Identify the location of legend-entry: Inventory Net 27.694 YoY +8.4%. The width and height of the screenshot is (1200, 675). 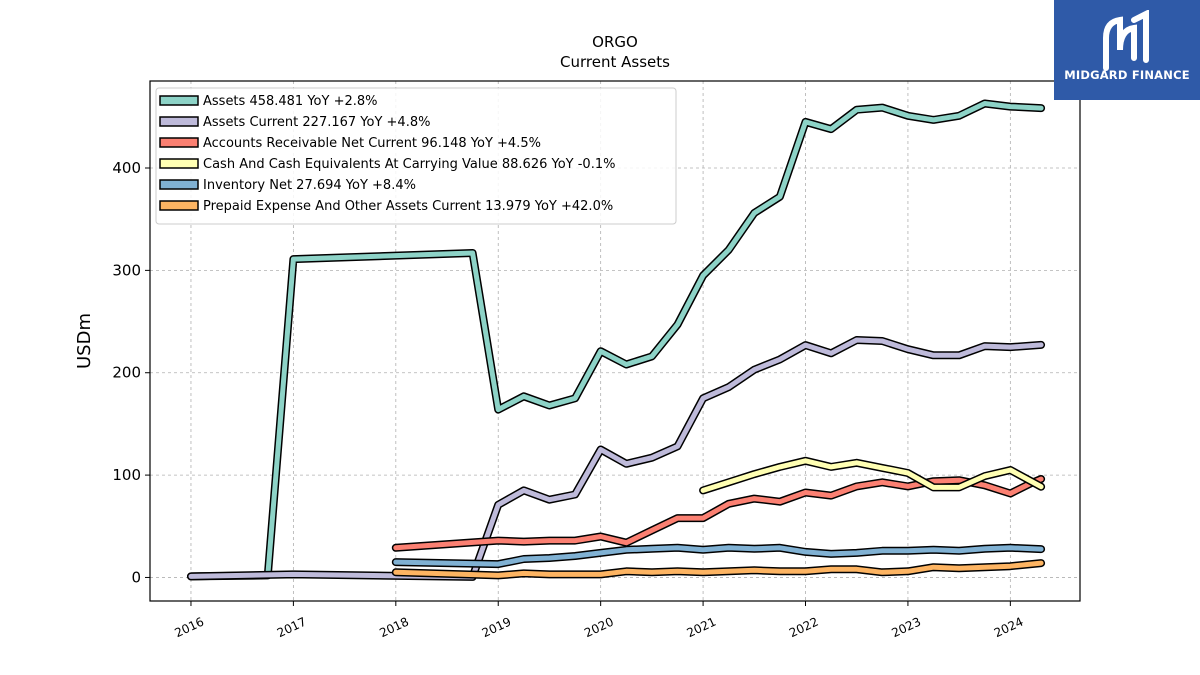
(309, 185).